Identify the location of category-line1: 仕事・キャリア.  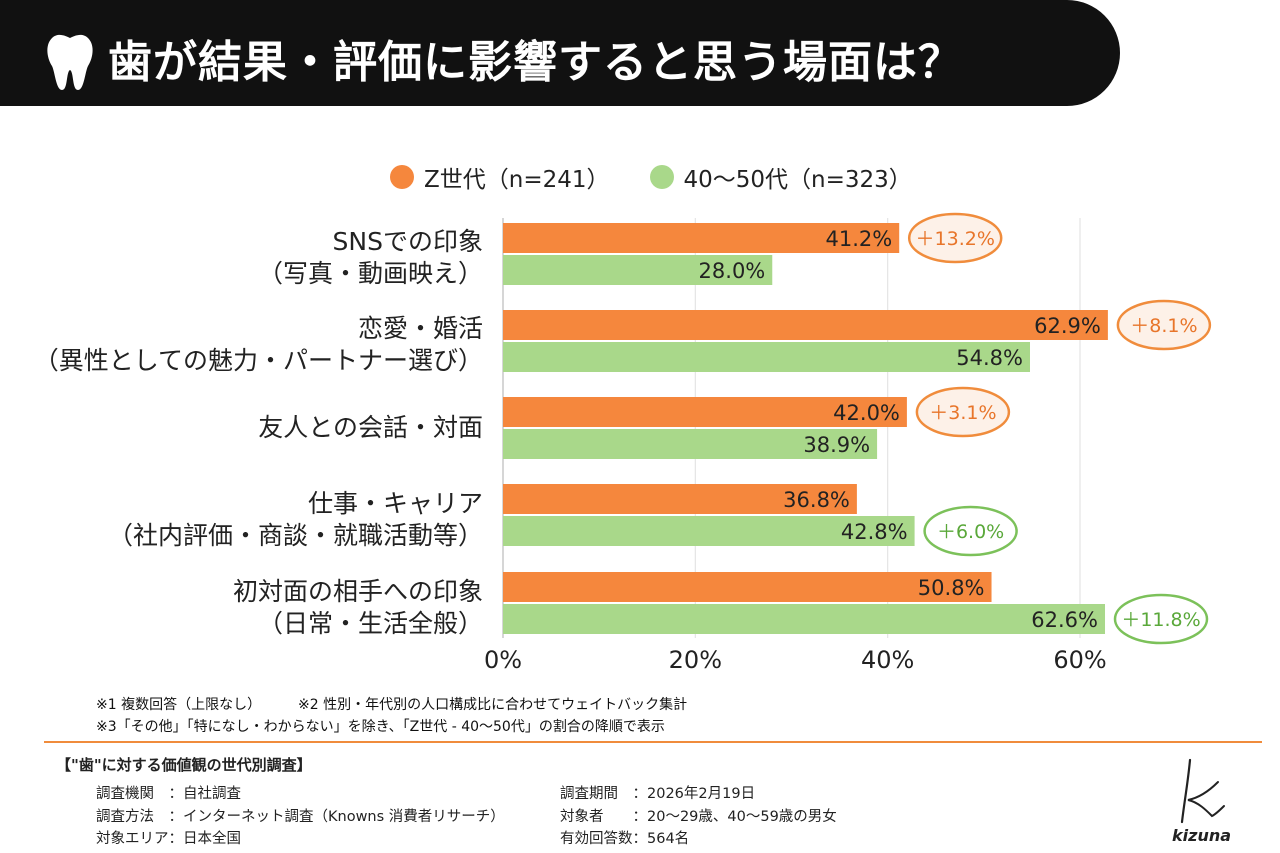
(395, 503).